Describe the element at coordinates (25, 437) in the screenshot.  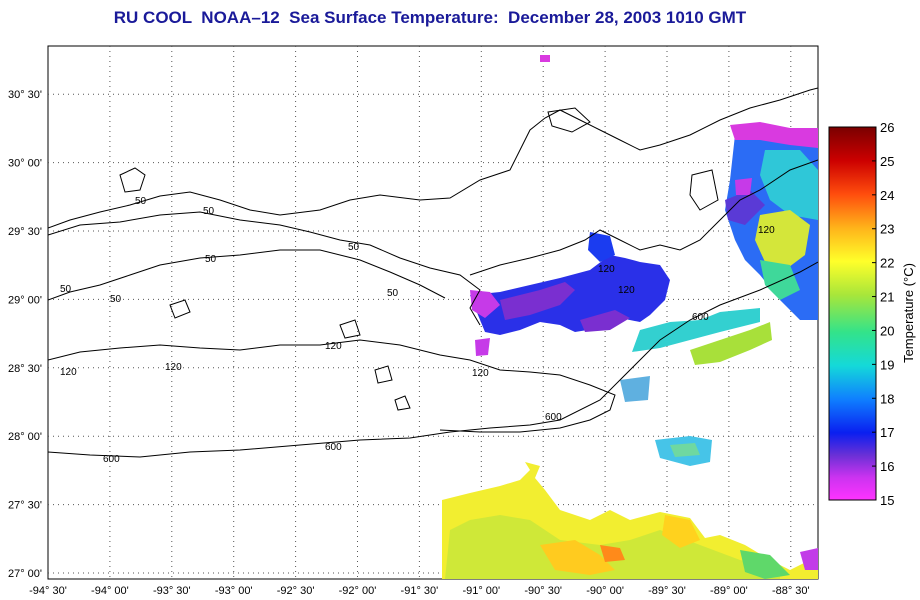
I see `lat-tick-label: 28° 00'` at that location.